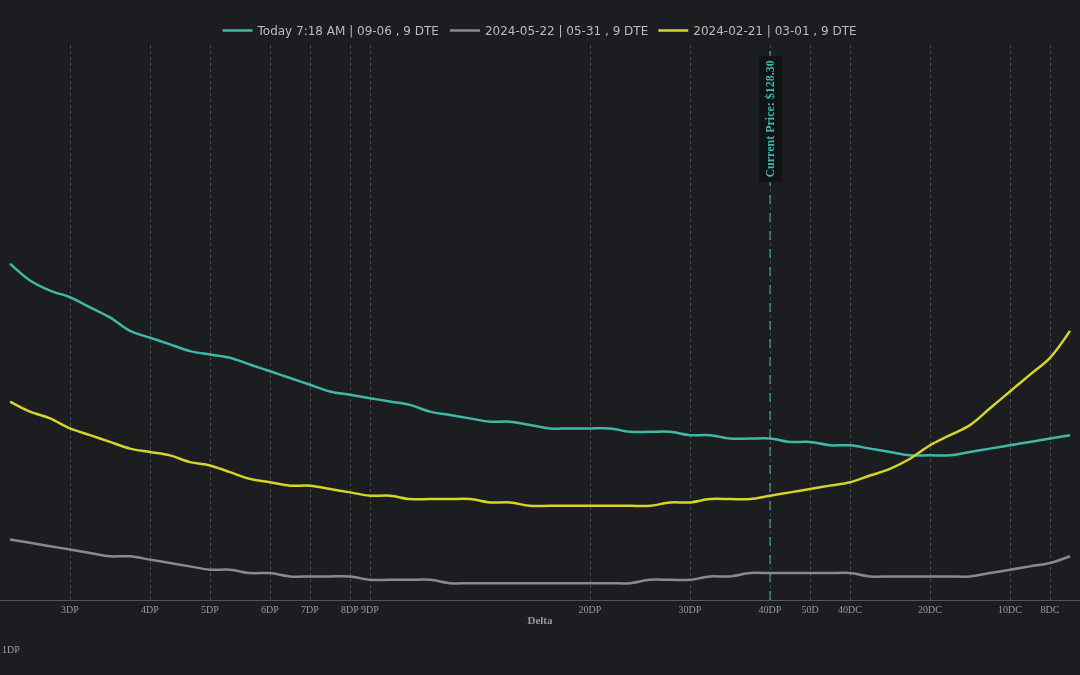 The image size is (1080, 675). What do you see at coordinates (590, 609) in the screenshot?
I see `x-tick-label: 20DP` at bounding box center [590, 609].